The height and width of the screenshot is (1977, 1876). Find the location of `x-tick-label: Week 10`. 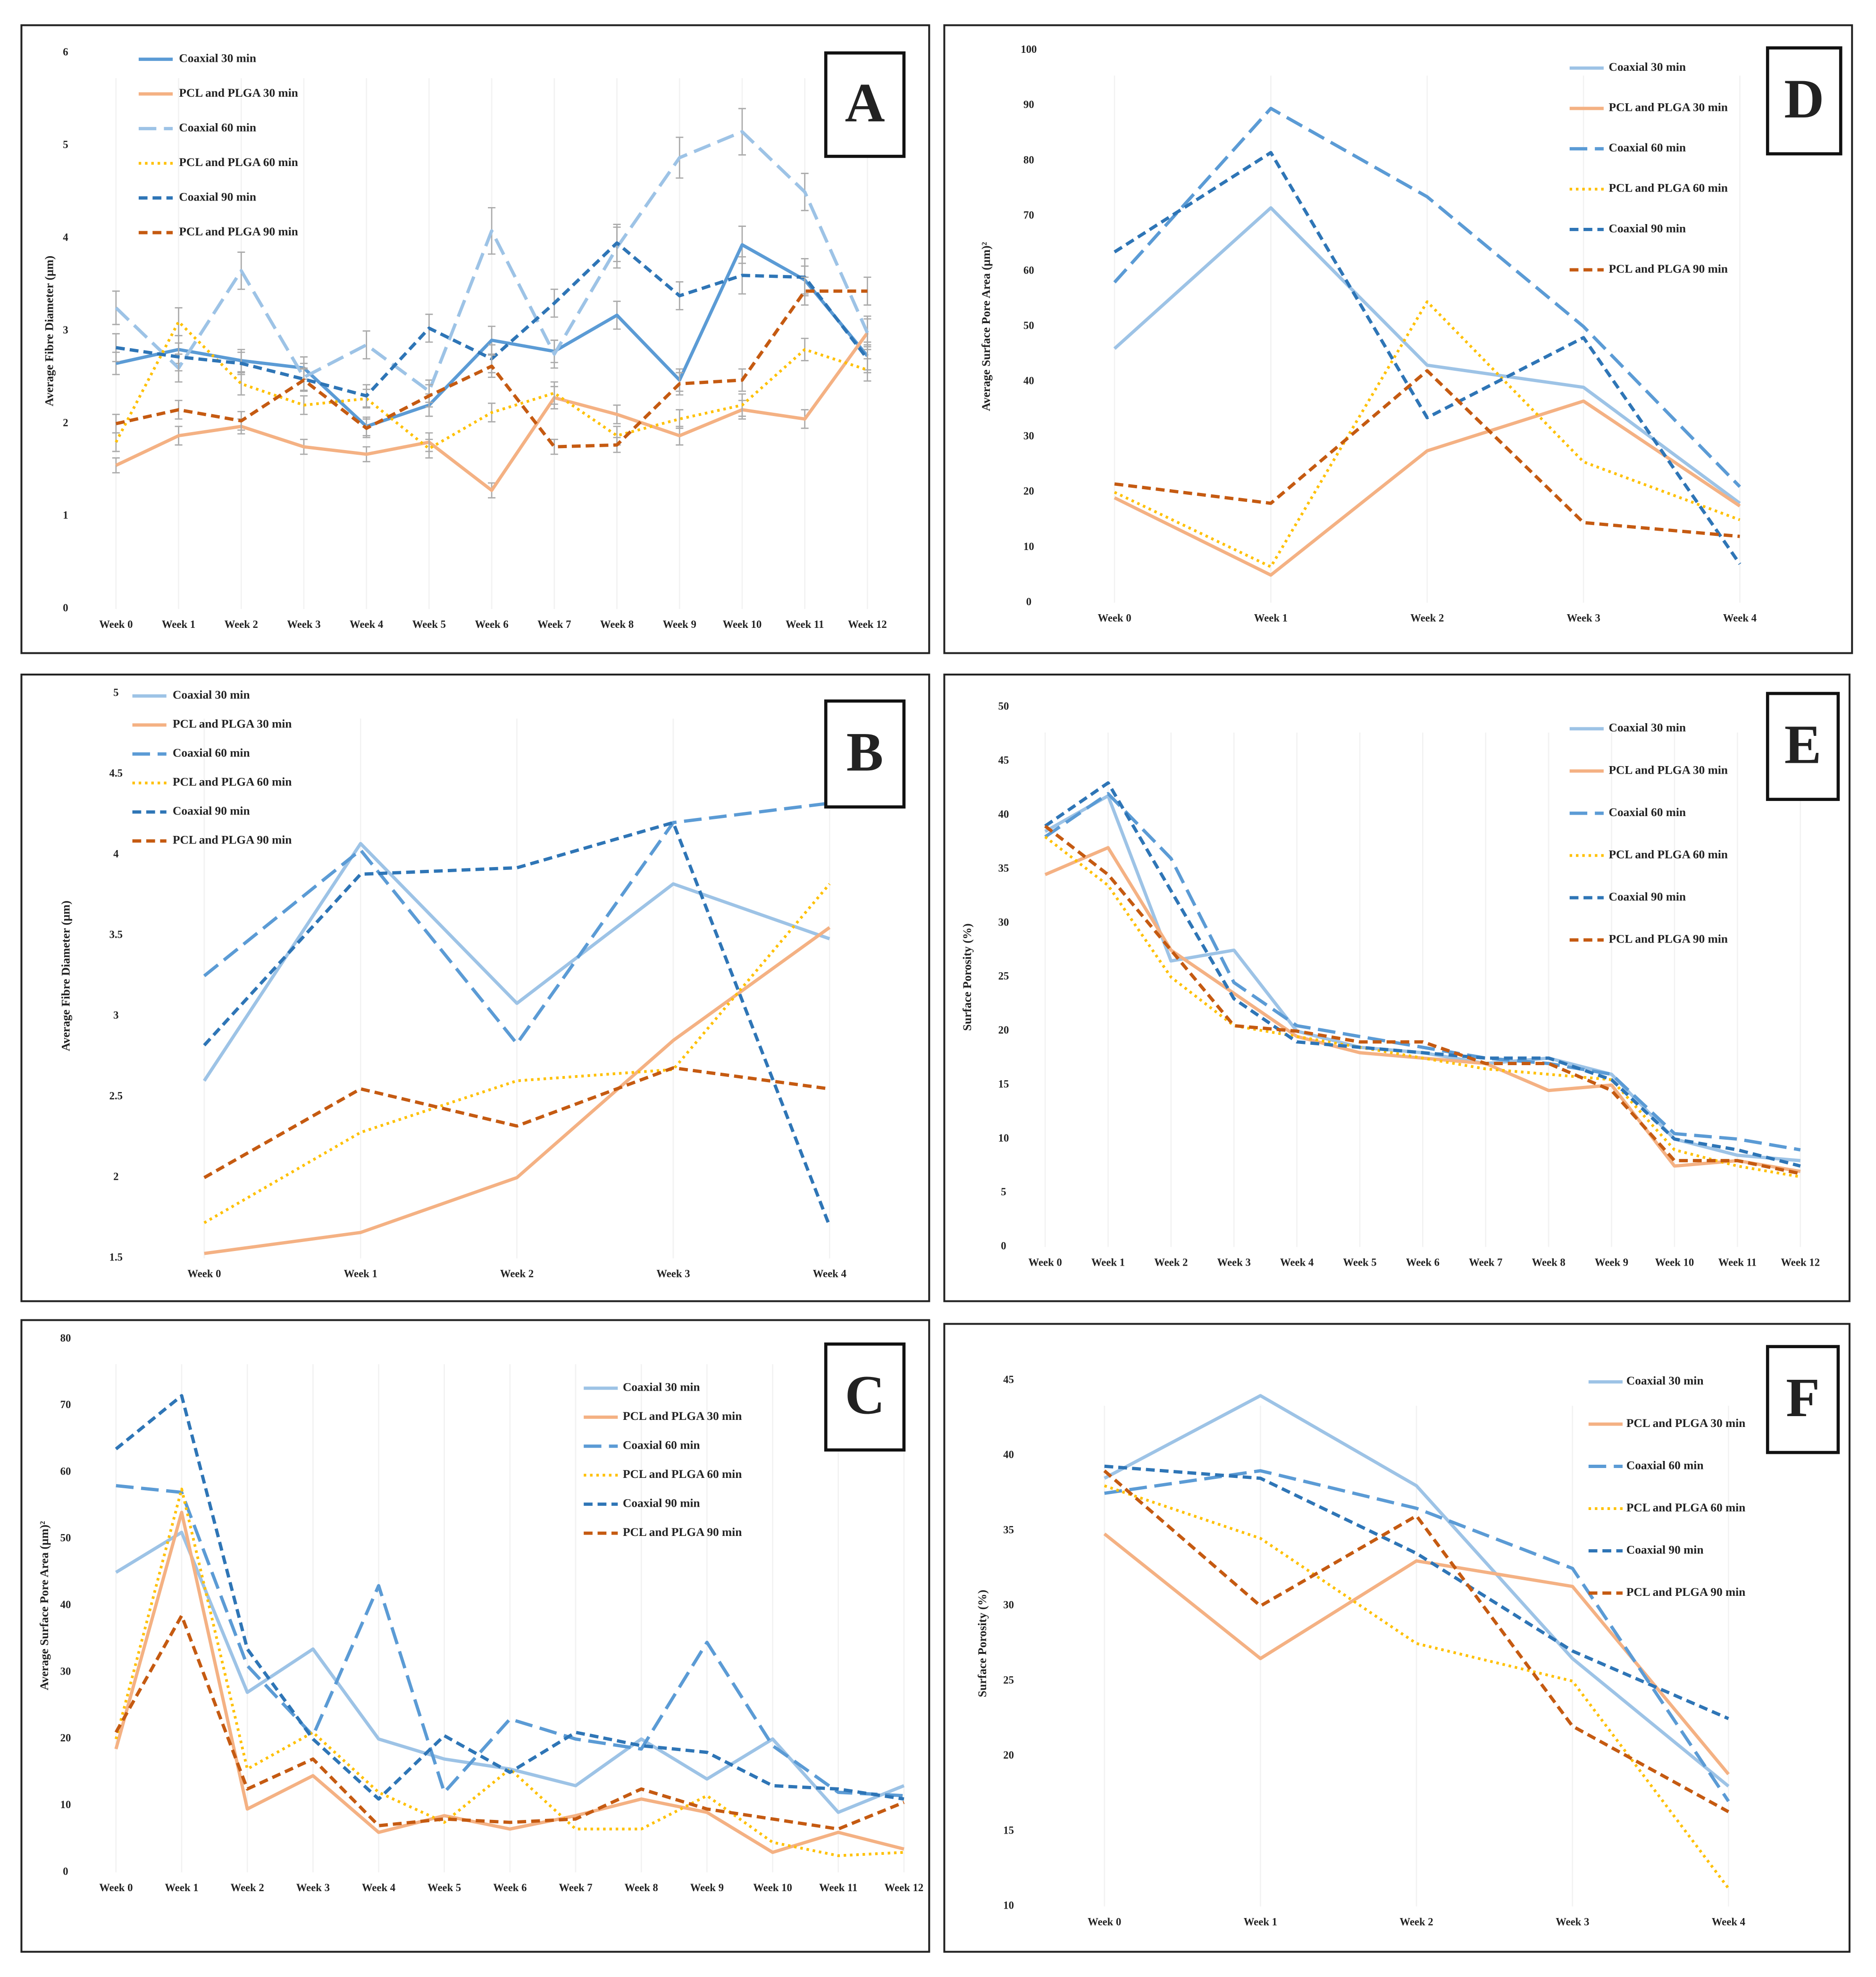

x-tick-label: Week 10 is located at coordinates (742, 624).